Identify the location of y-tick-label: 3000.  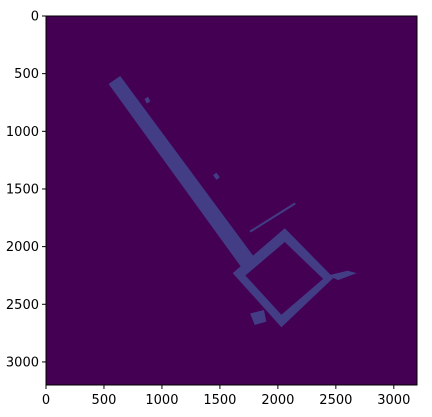
(22, 362).